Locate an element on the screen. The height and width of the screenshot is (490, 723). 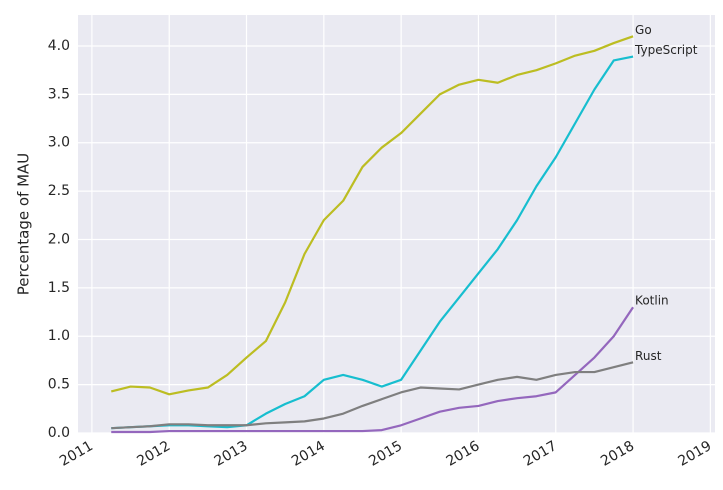
x-tick-label: 2014 is located at coordinates (308, 454).